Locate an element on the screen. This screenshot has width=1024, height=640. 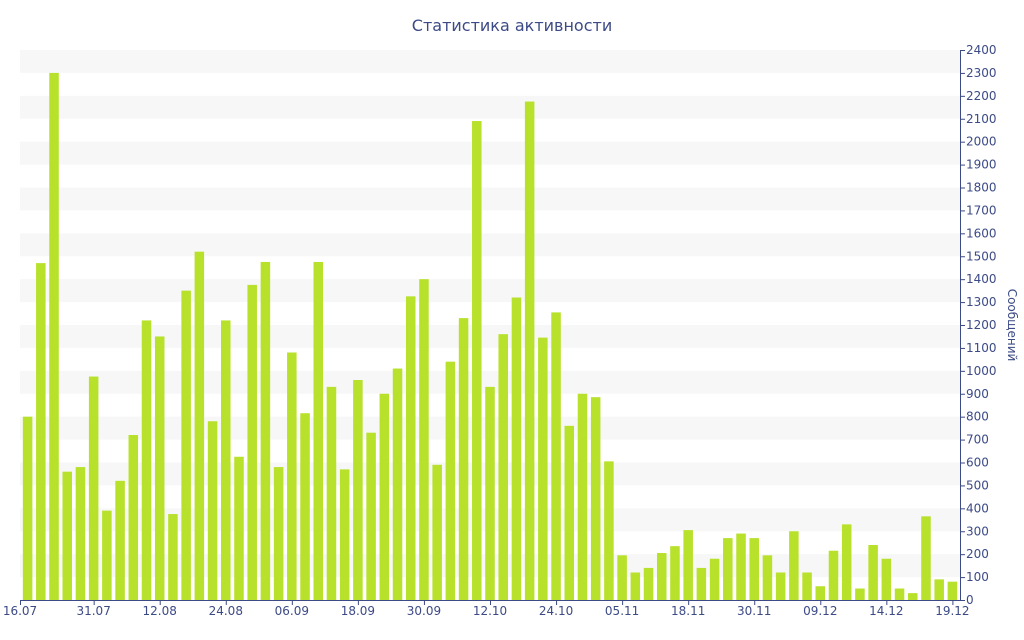
x-tick-label: 12.08 is located at coordinates (160, 611).